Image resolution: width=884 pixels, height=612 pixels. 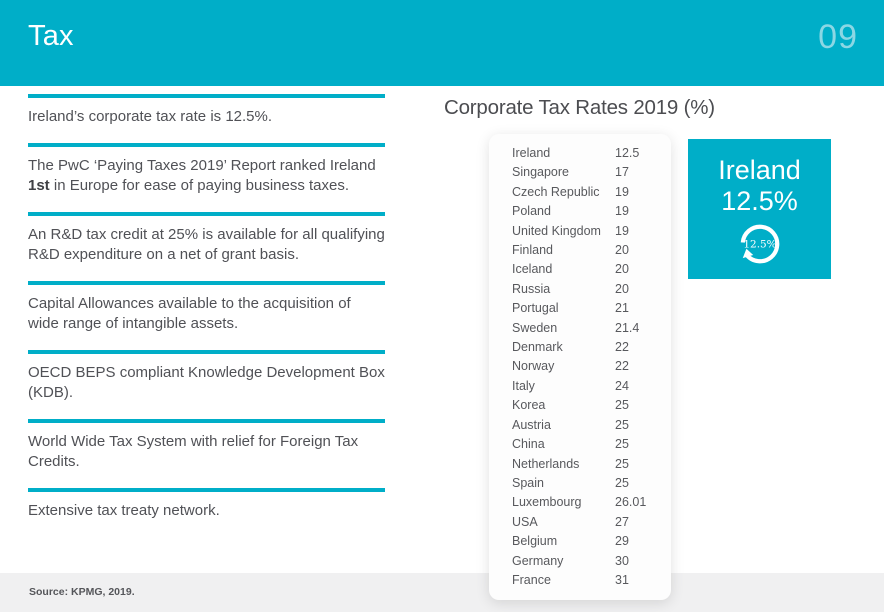 I want to click on rate-row: Korea 25, so click(x=580, y=405).